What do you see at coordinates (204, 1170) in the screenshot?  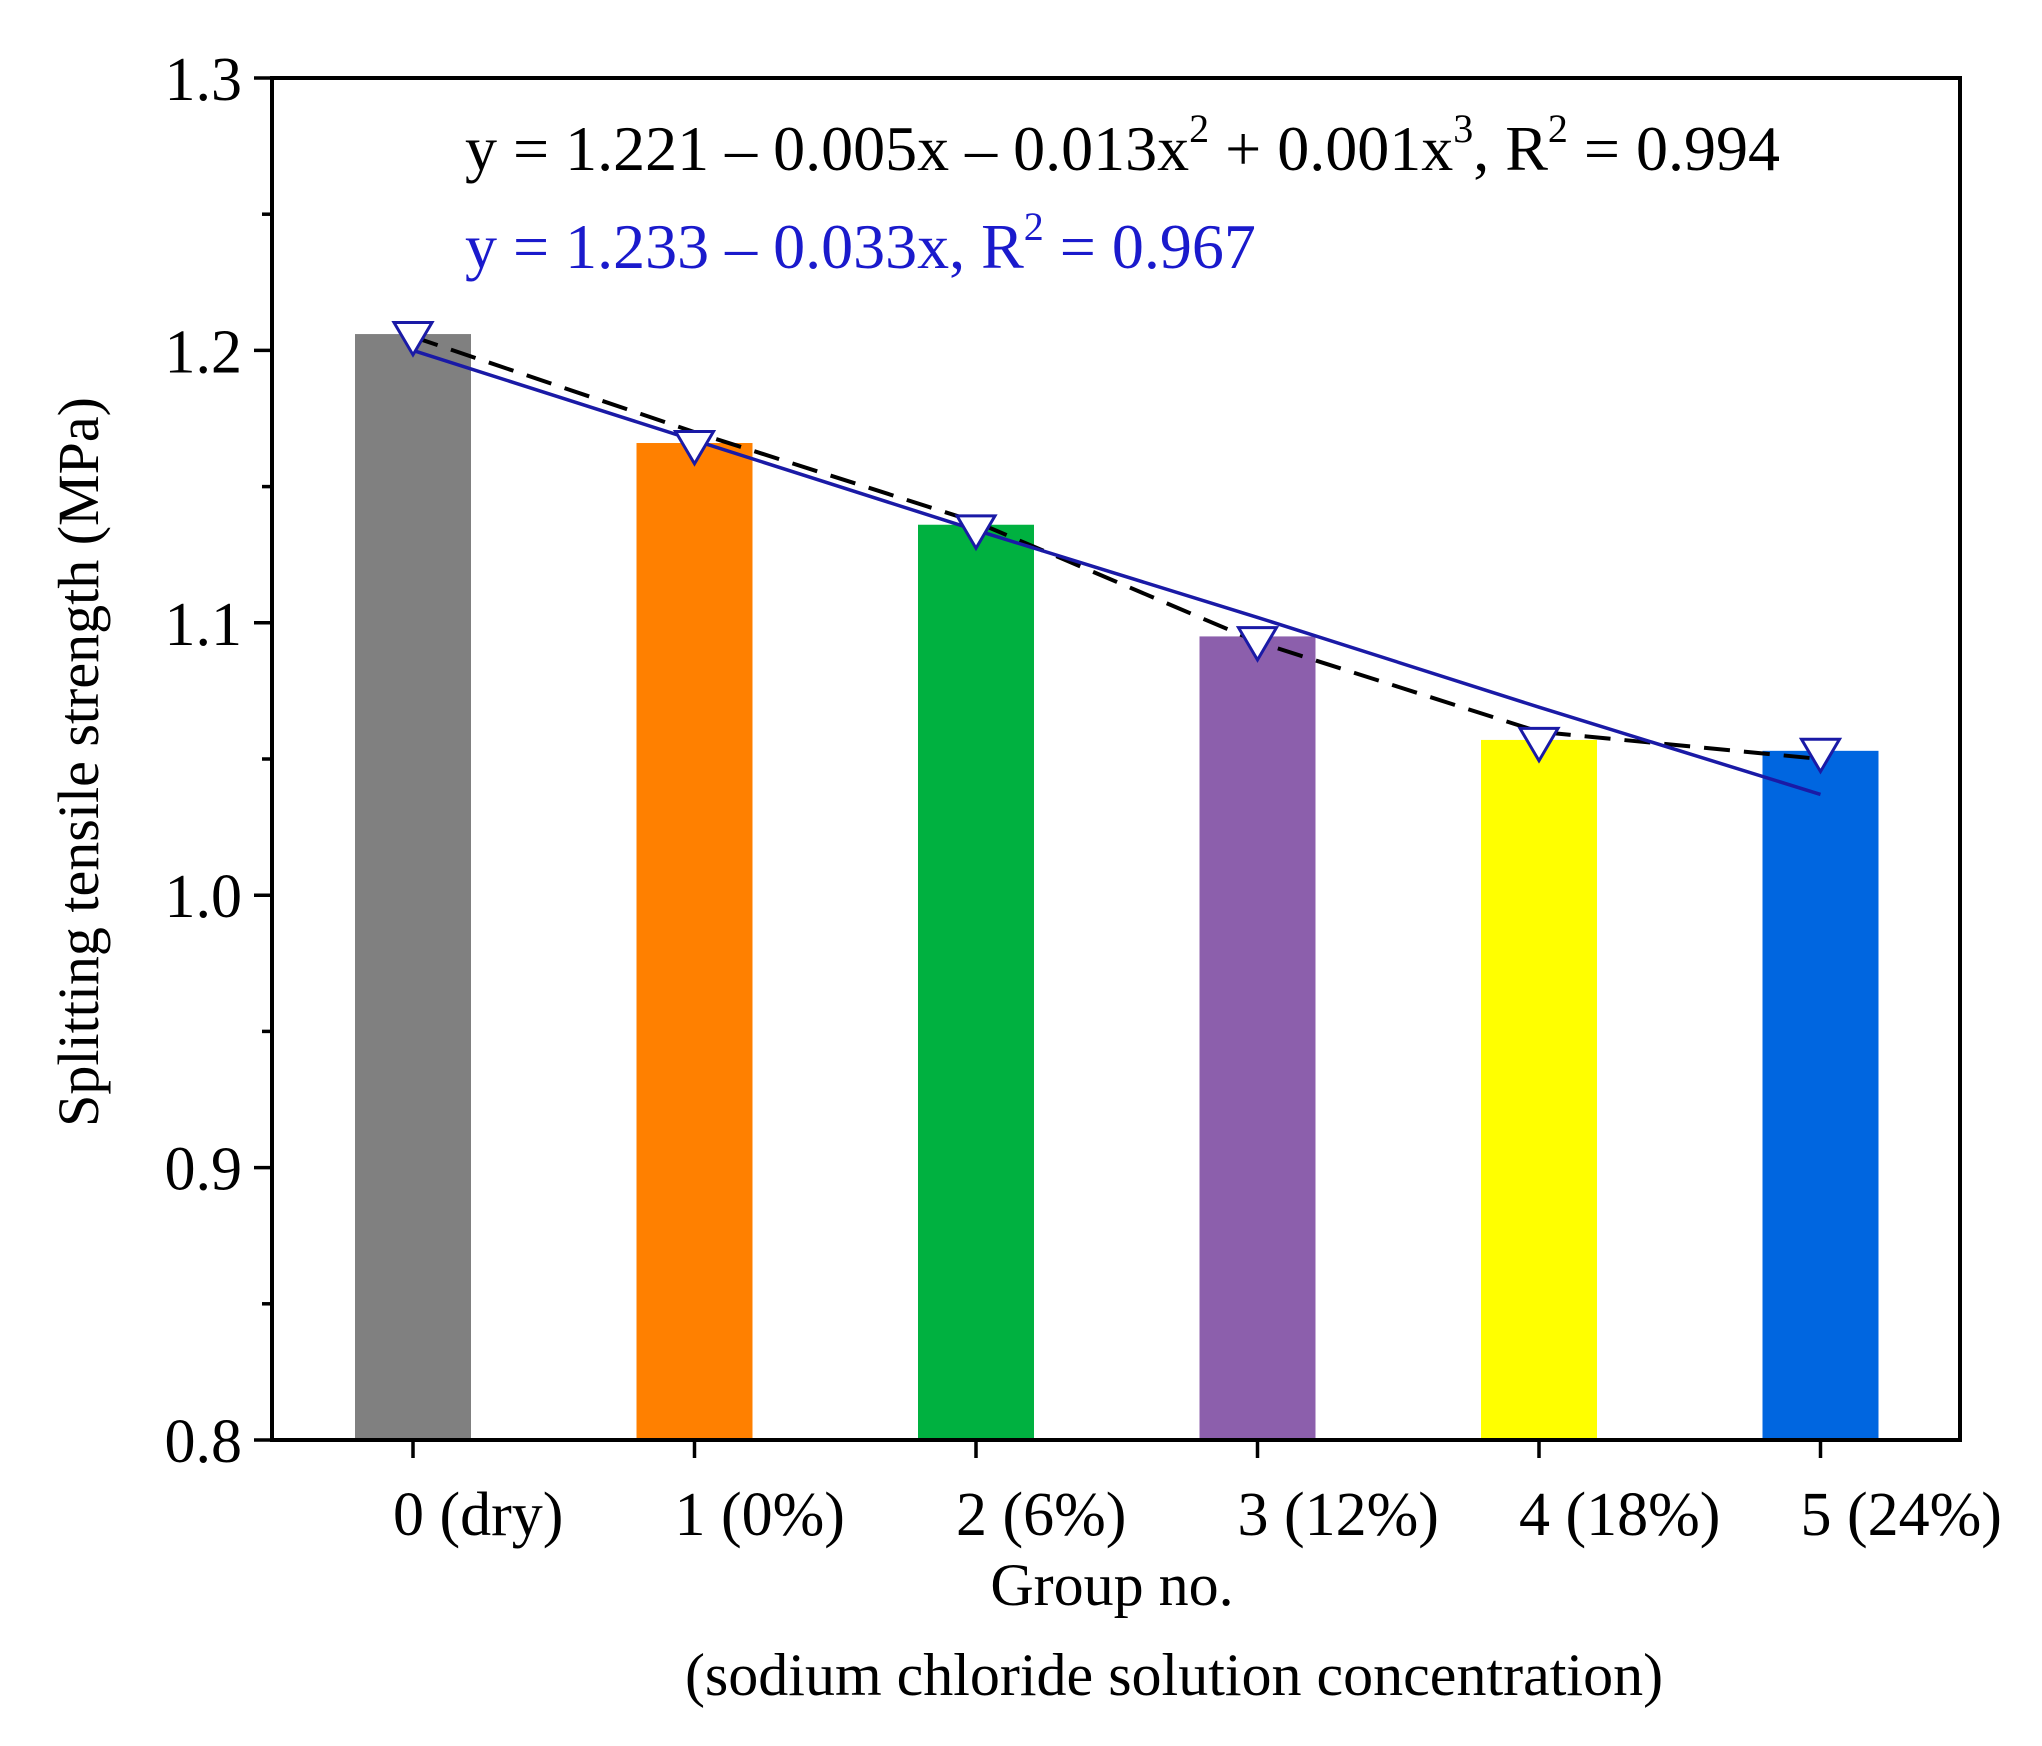 I see `y-tick-label: 0.9` at bounding box center [204, 1170].